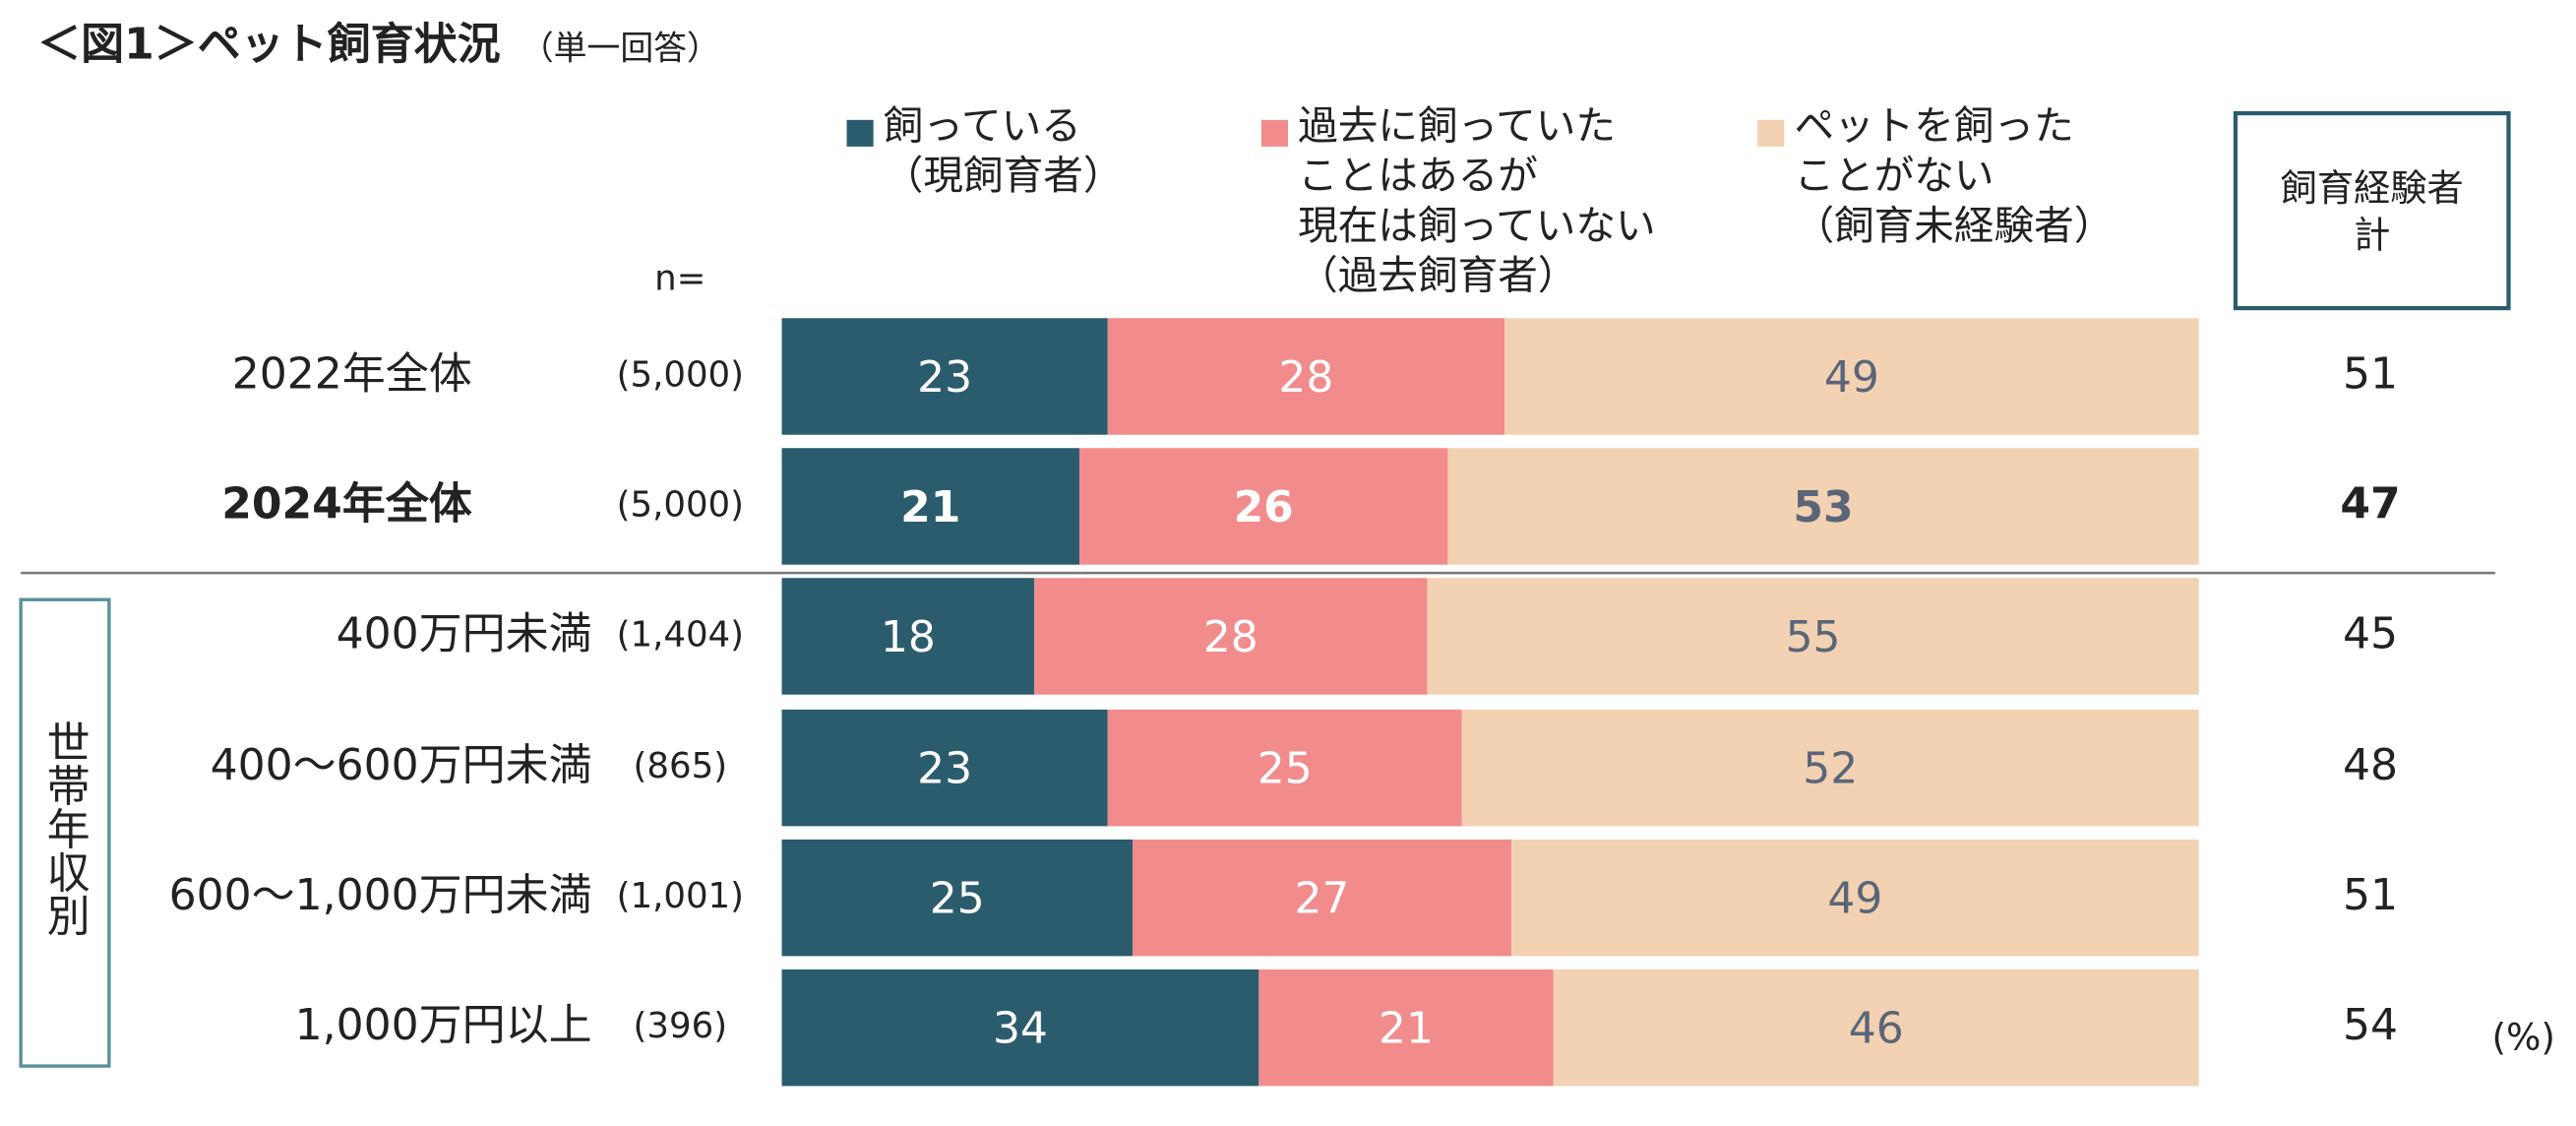 The width and height of the screenshot is (2576, 1126). Describe the element at coordinates (2370, 1025) in the screenshot. I see `total-value: 54` at that location.